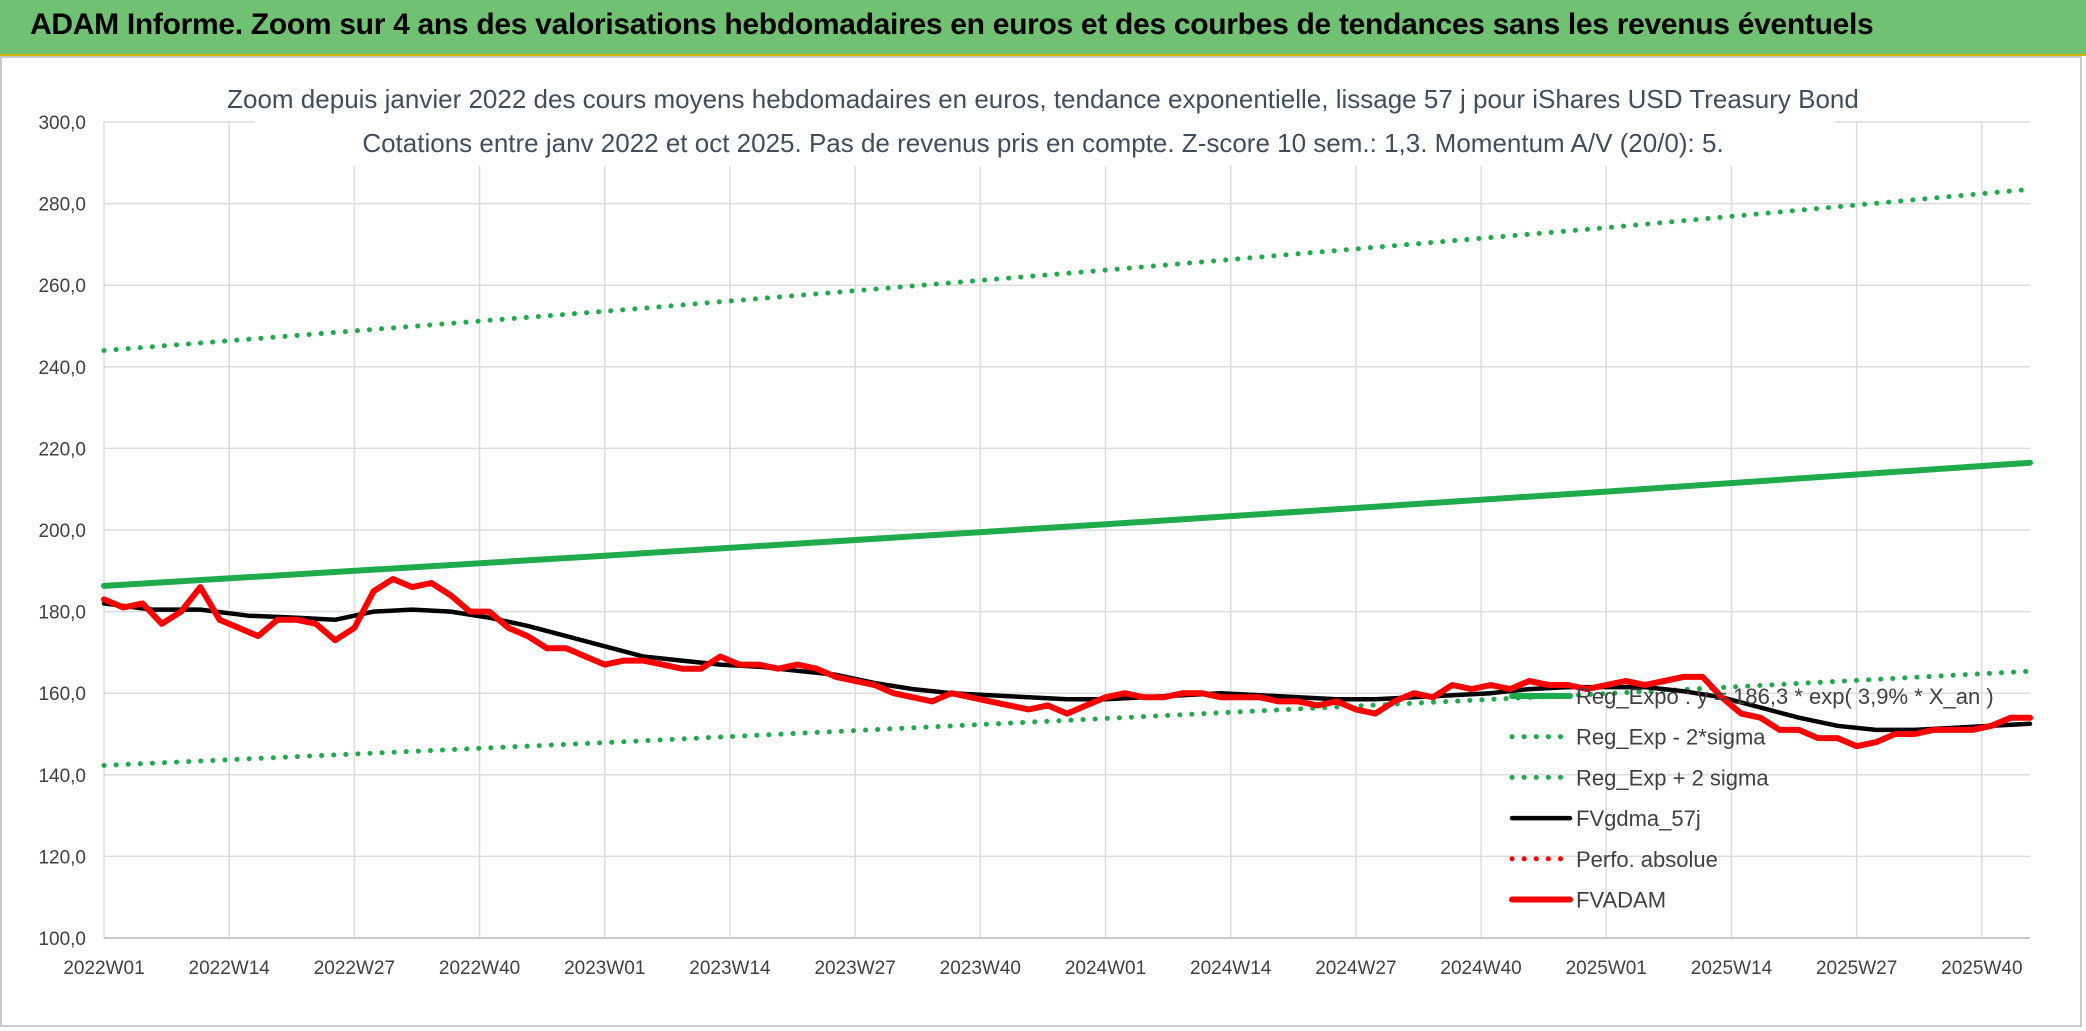 Image resolution: width=2086 pixels, height=1031 pixels. What do you see at coordinates (854, 968) in the screenshot?
I see `x-tick-label: 2023W27` at bounding box center [854, 968].